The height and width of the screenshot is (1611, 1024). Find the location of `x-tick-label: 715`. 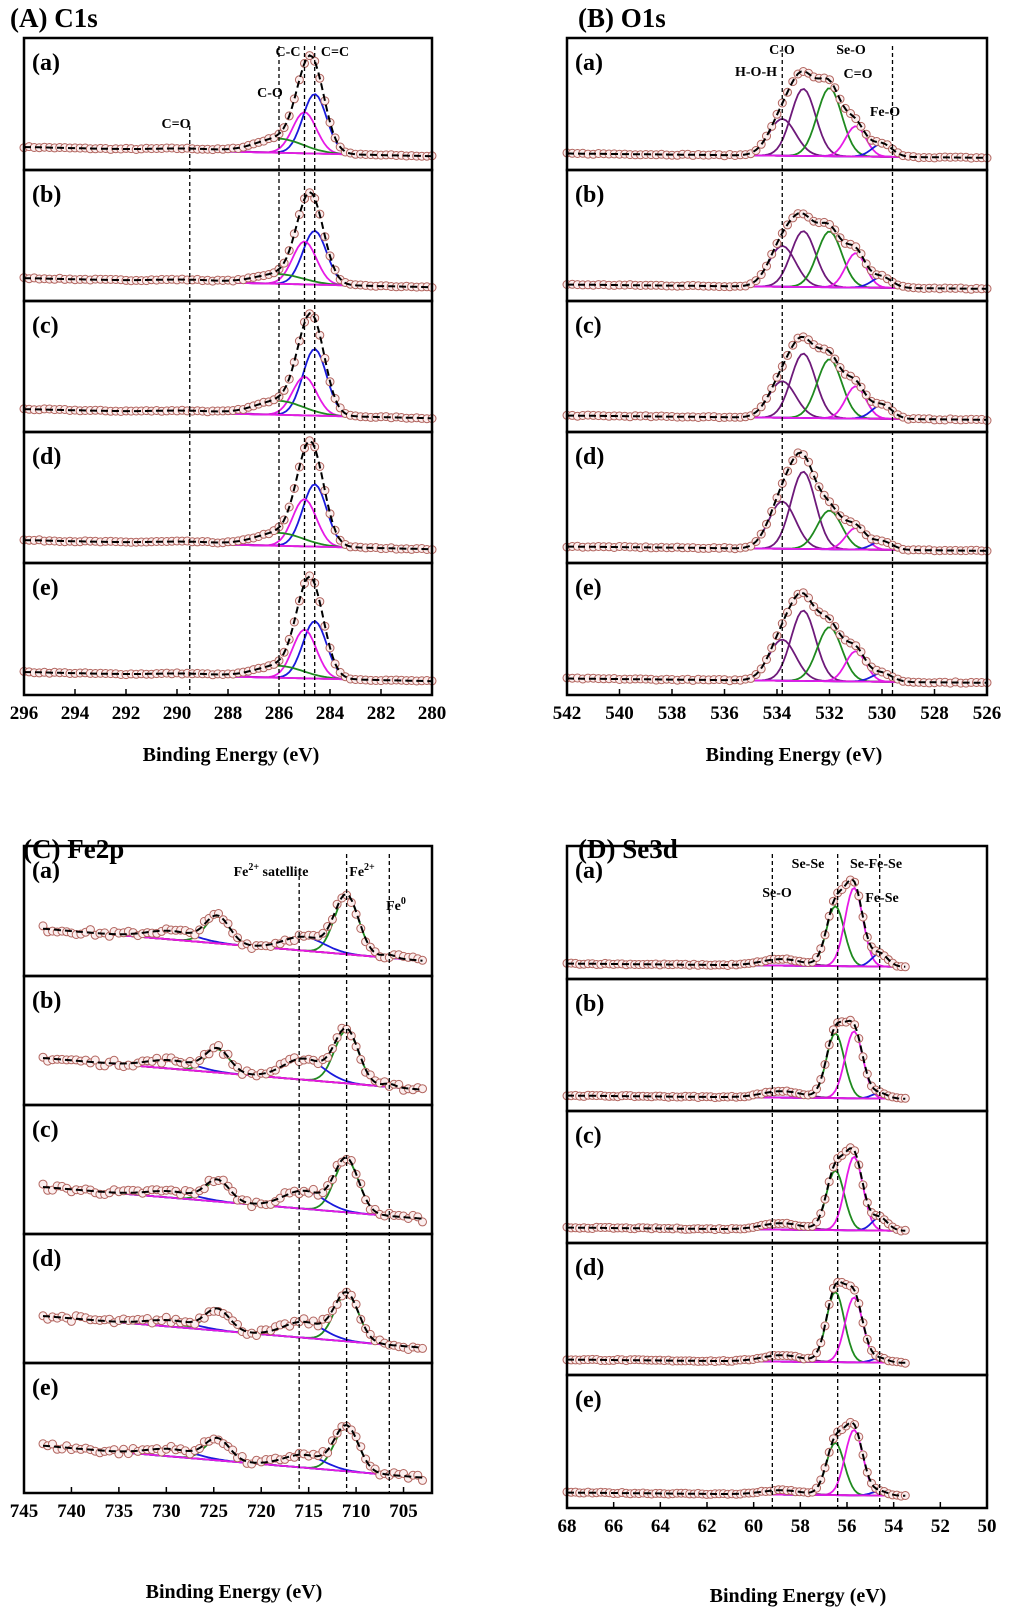

x-tick-label: 715 is located at coordinates (308, 1511).